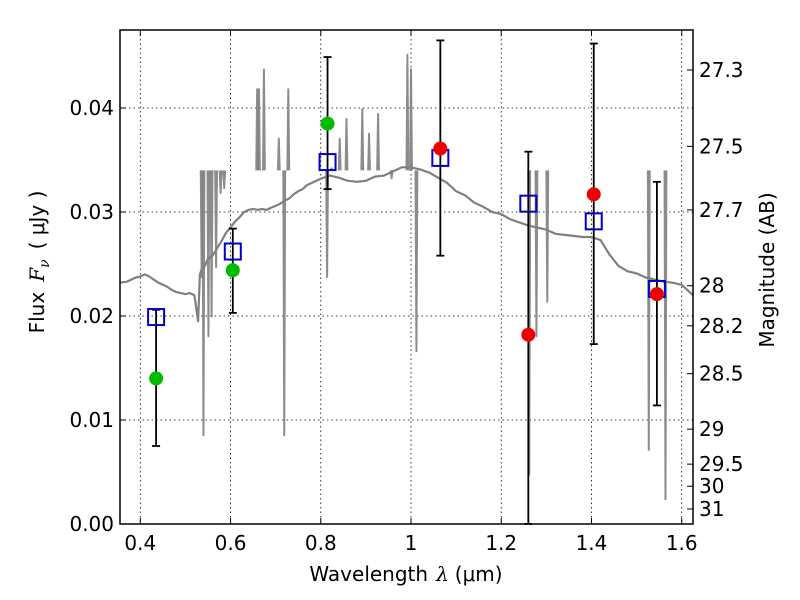  Describe the element at coordinates (91, 316) in the screenshot. I see `y-tick-label: 0.02` at that location.